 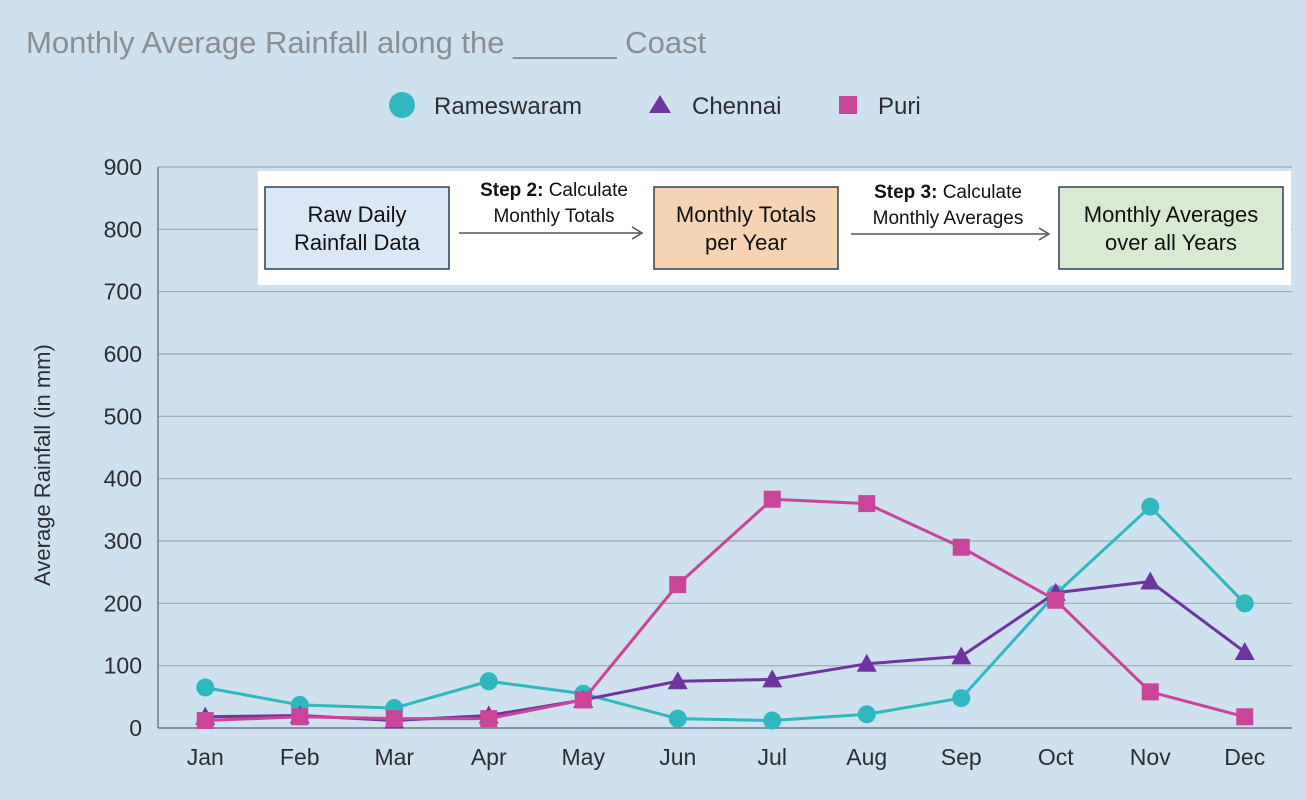 I want to click on legend-label-chennai: Chennai, so click(x=736, y=106).